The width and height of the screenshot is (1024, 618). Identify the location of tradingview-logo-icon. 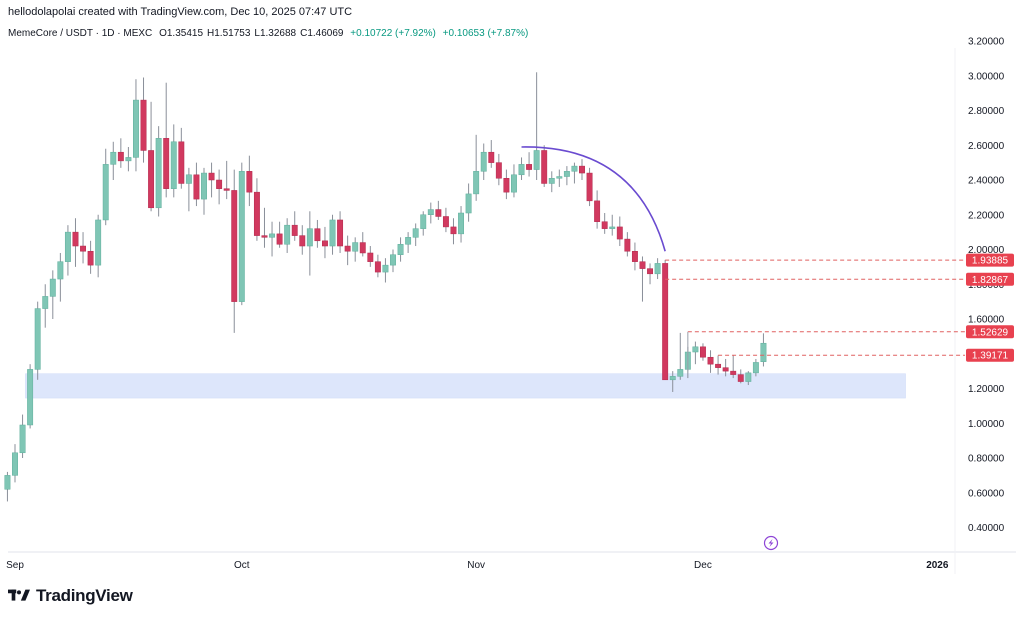
(19, 595).